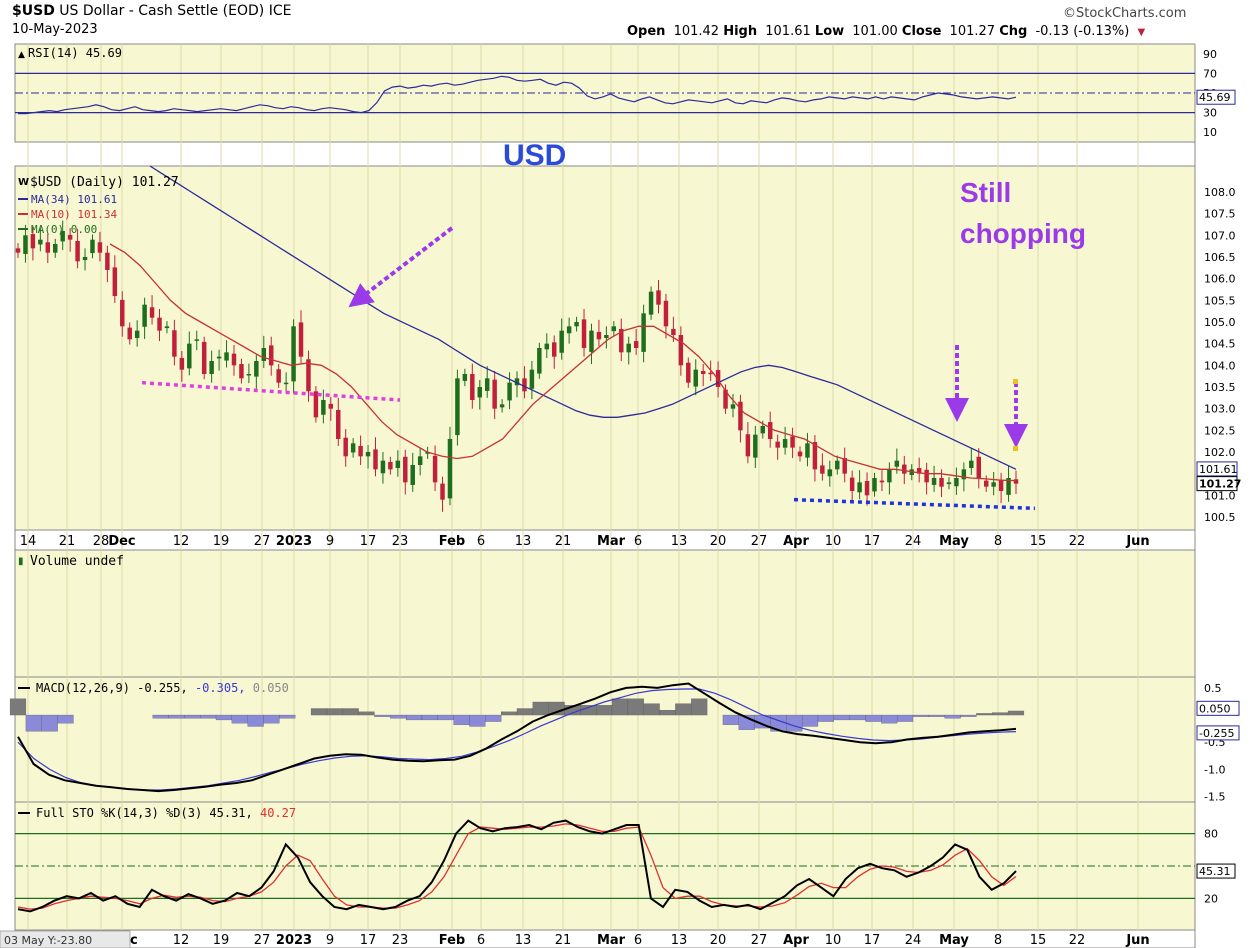 The image size is (1257, 948). Describe the element at coordinates (563, 541) in the screenshot. I see `x-axis-label: 21` at that location.